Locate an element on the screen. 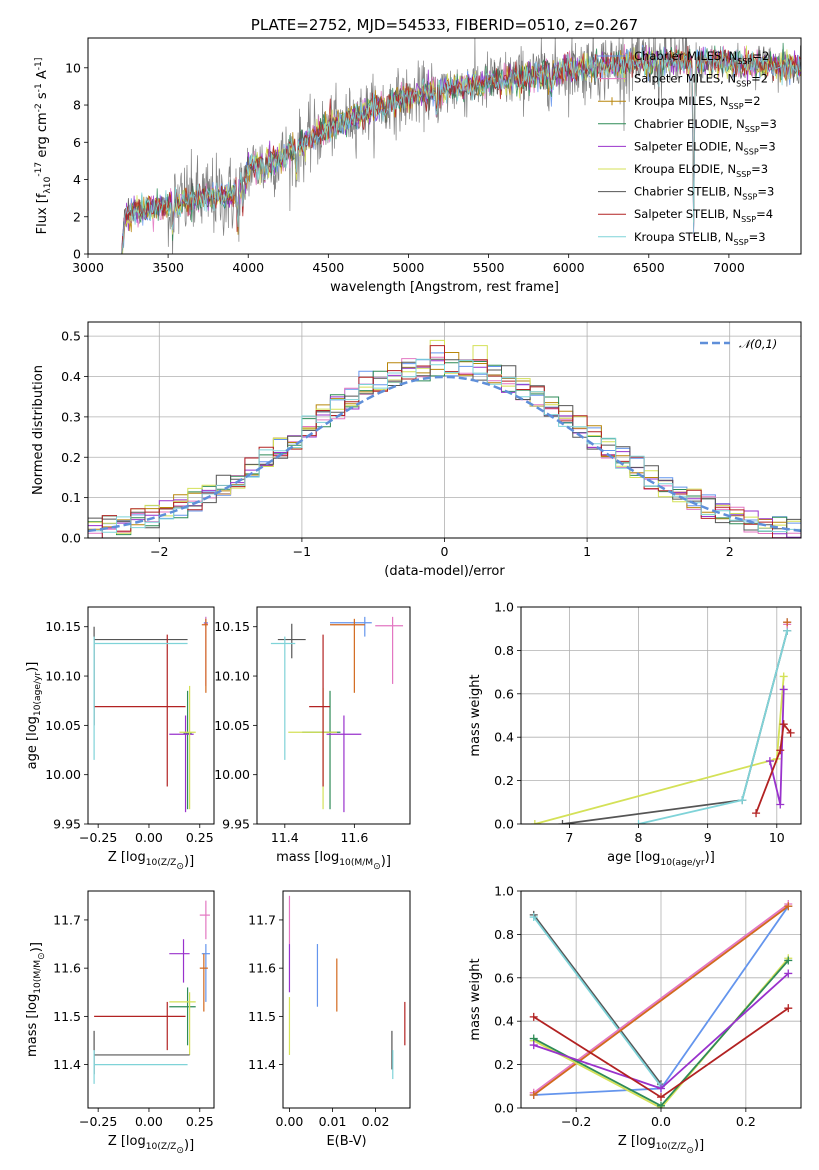  residuals-ytick-label-3: 0.3 is located at coordinates (71, 416).